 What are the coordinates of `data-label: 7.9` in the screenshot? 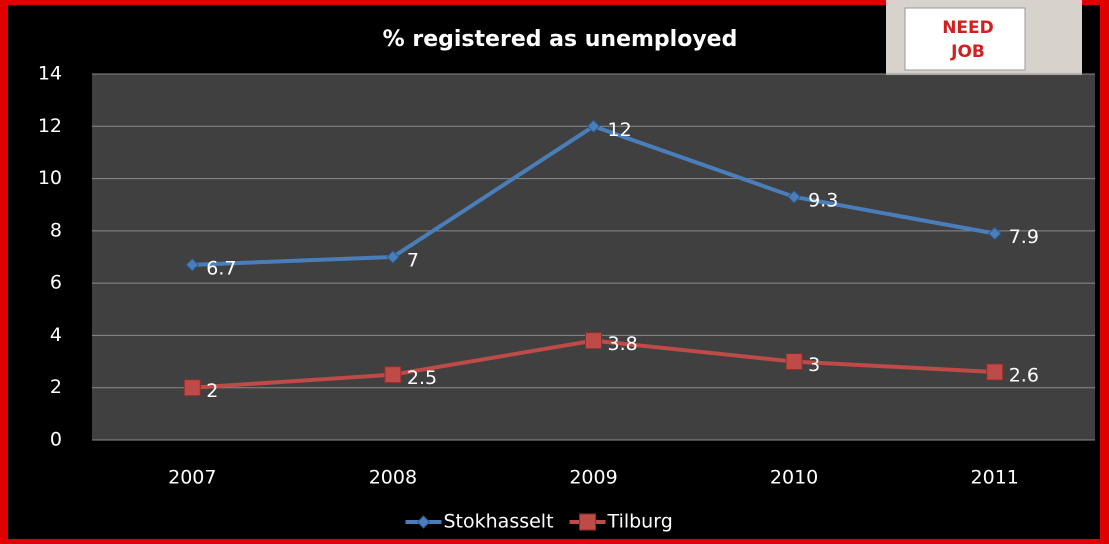 It's located at (1024, 237).